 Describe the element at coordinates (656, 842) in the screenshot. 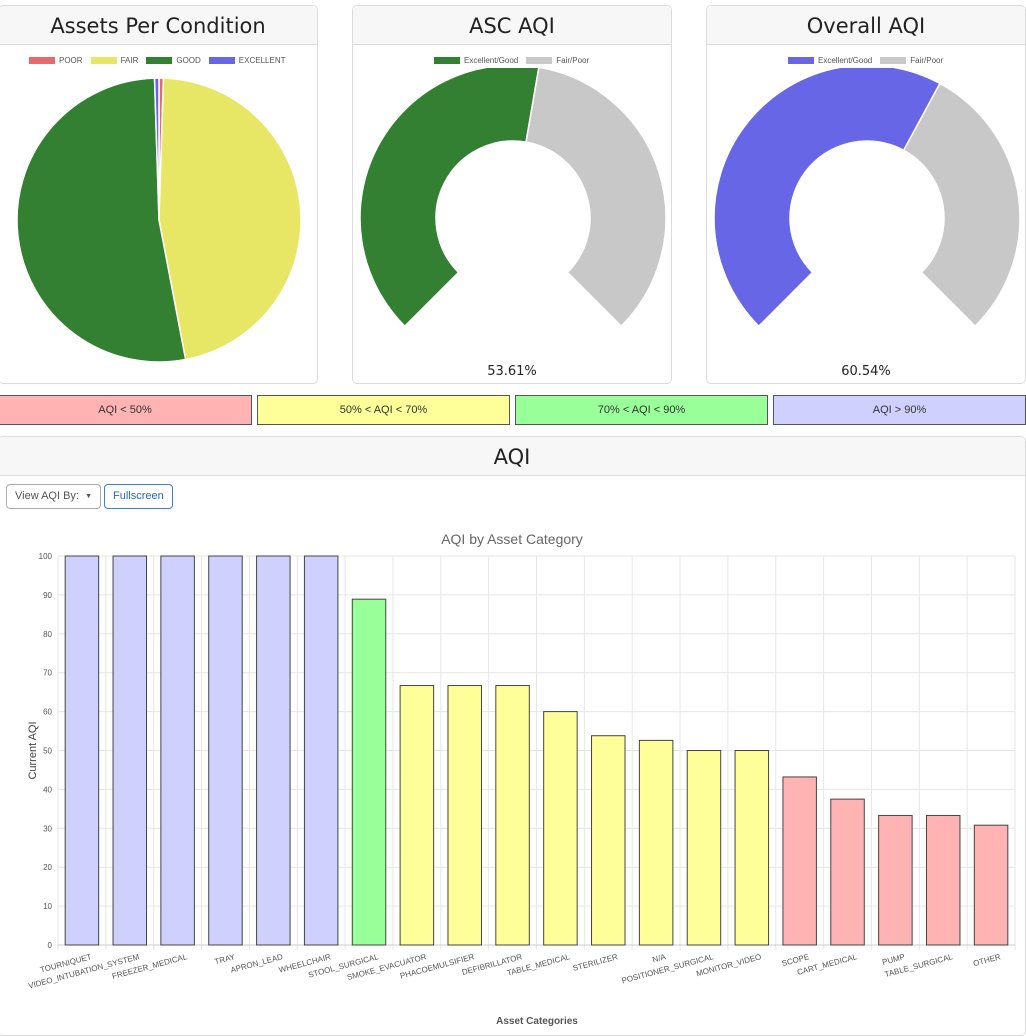

I see `bar-n-a` at that location.